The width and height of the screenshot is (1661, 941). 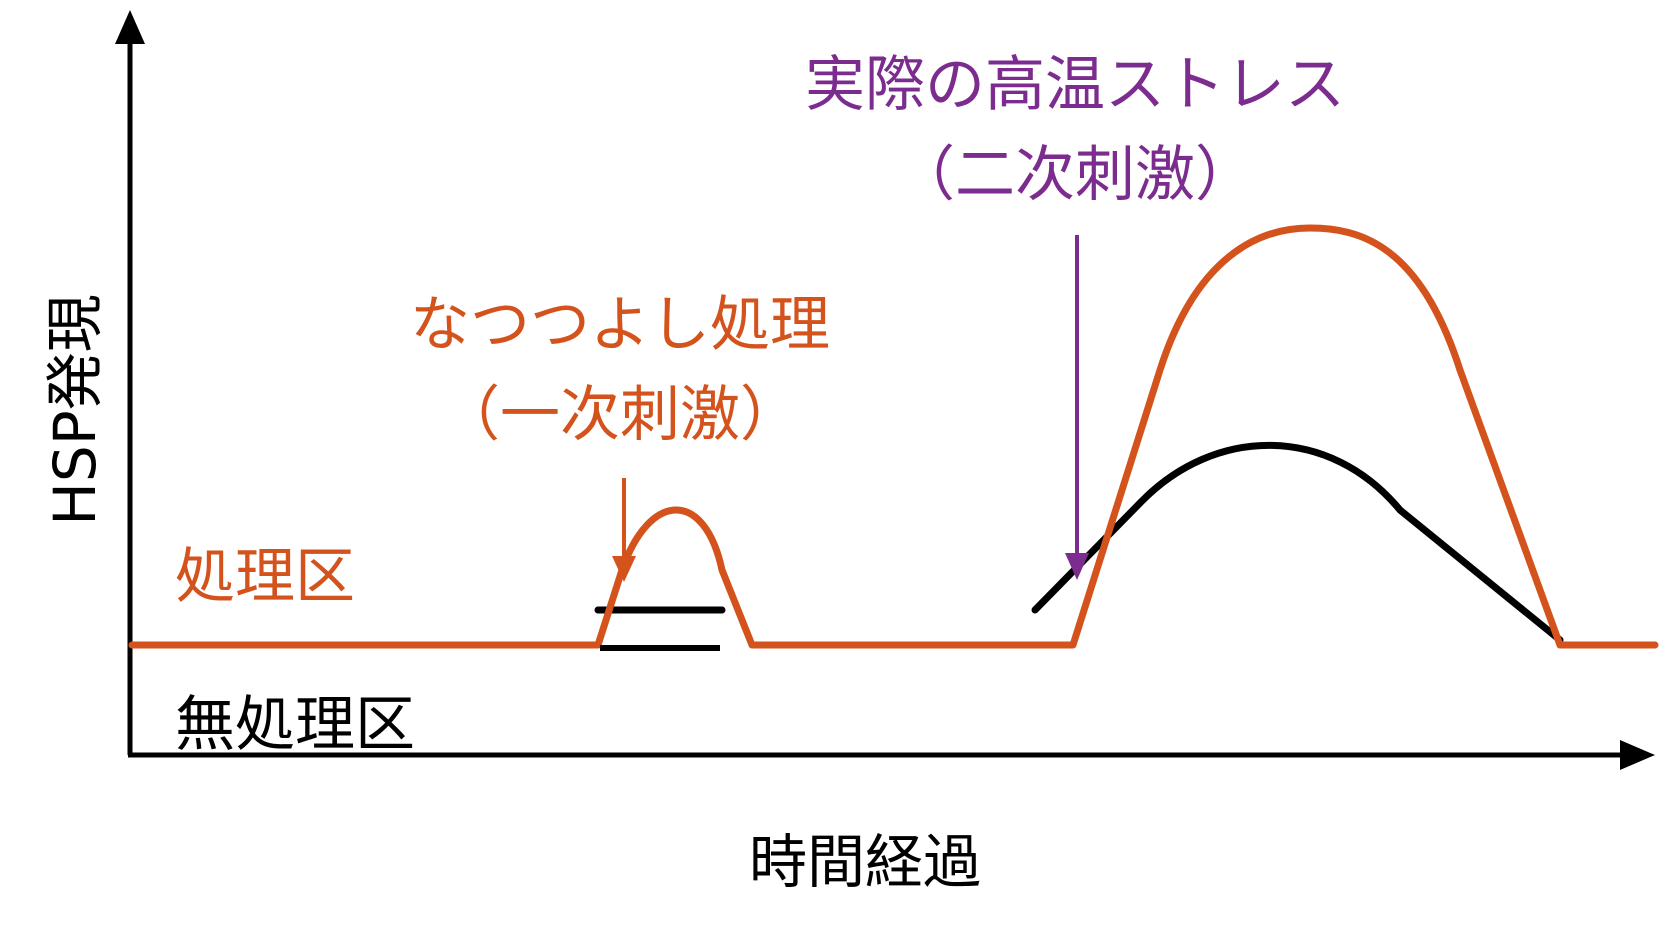 What do you see at coordinates (1077, 407) in the screenshot?
I see `secondary-stimulus-arrow` at bounding box center [1077, 407].